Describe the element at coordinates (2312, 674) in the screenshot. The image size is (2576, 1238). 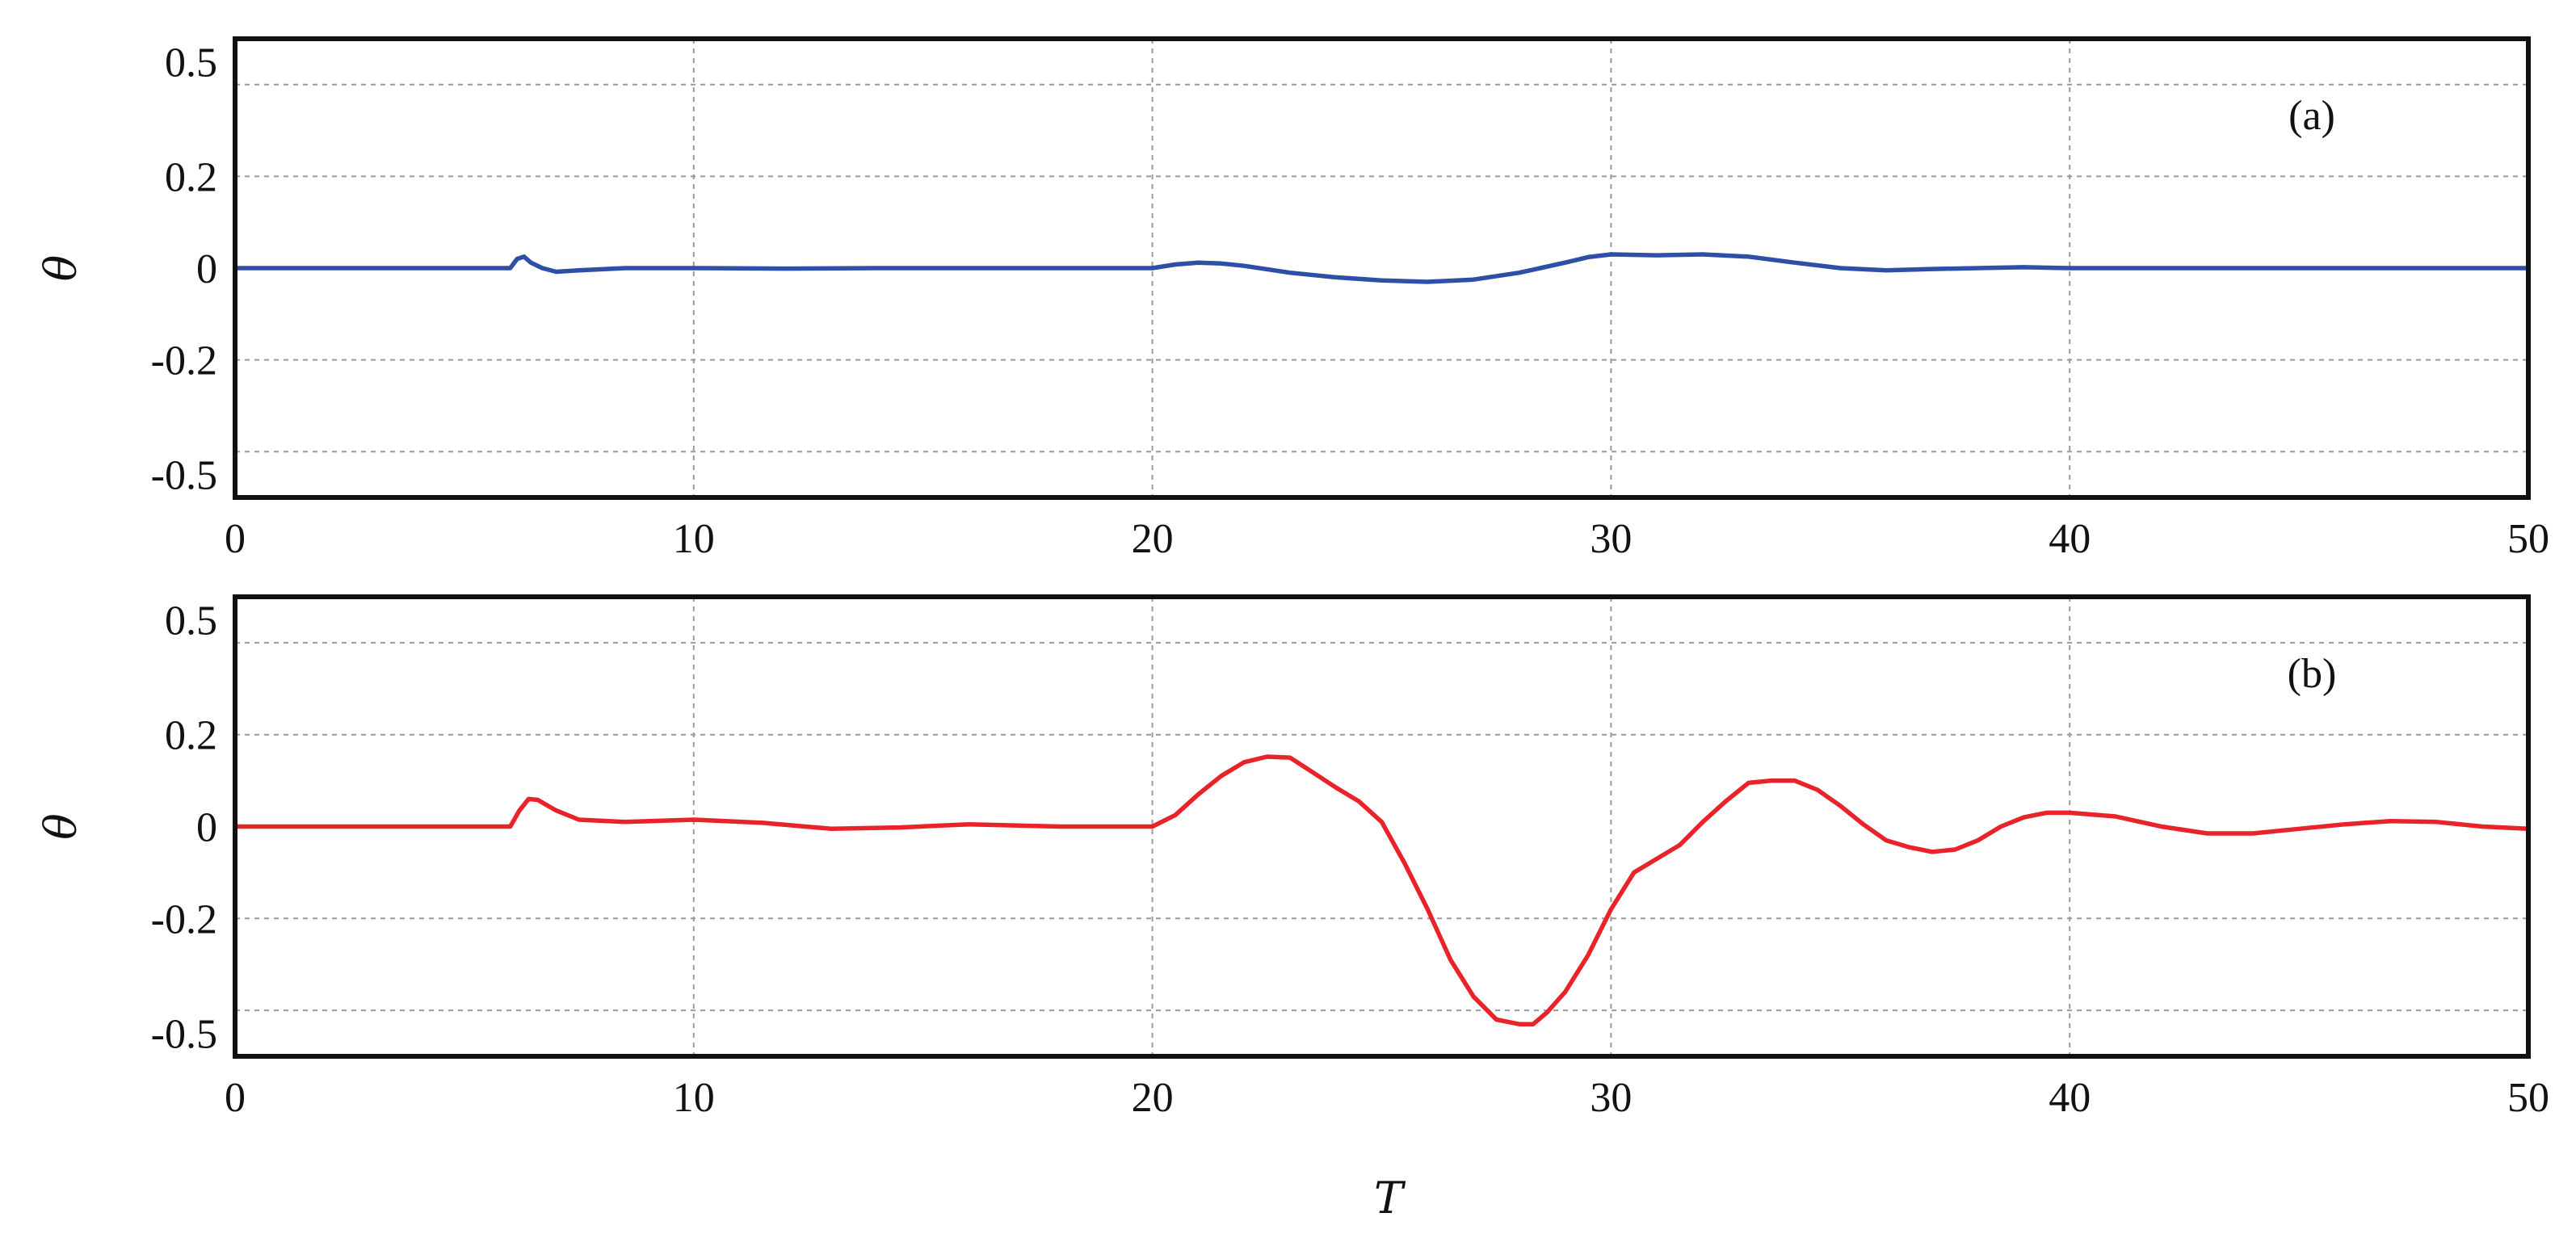
I see `panel-tag: (b)` at that location.